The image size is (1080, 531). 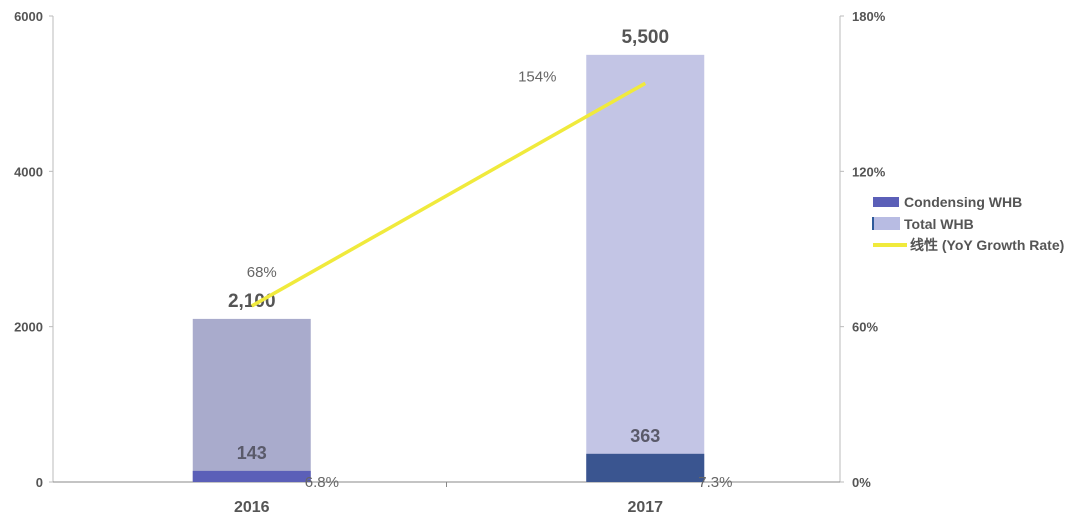 What do you see at coordinates (890, 245) in the screenshot?
I see `legend-swatch-growth` at bounding box center [890, 245].